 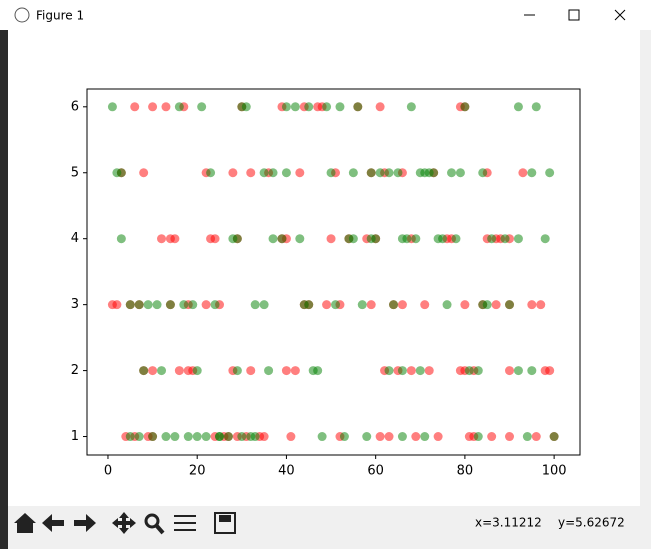 I want to click on back-button, so click(x=53, y=523).